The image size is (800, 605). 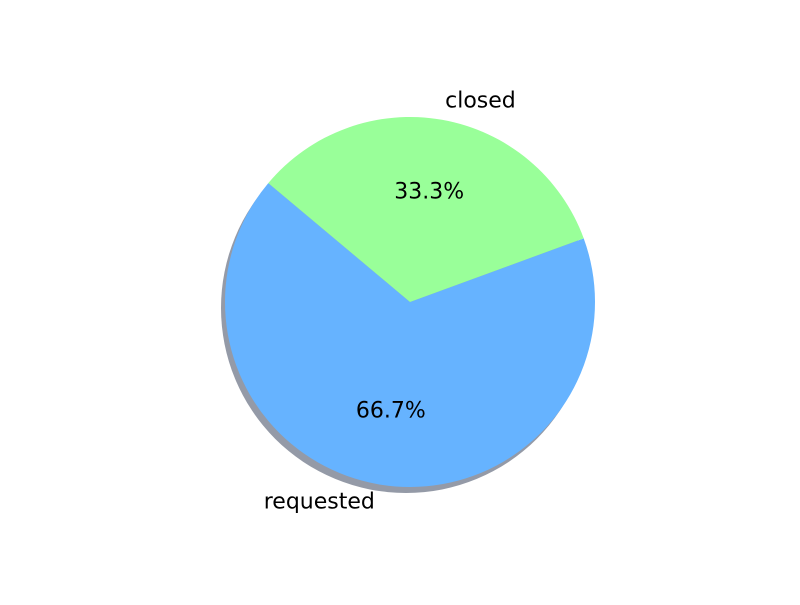 I want to click on pct-label-requested: 66.7%, so click(x=391, y=410).